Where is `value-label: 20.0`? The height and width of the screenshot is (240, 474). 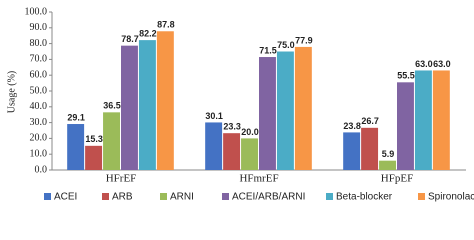 value-label: 20.0 is located at coordinates (250, 132).